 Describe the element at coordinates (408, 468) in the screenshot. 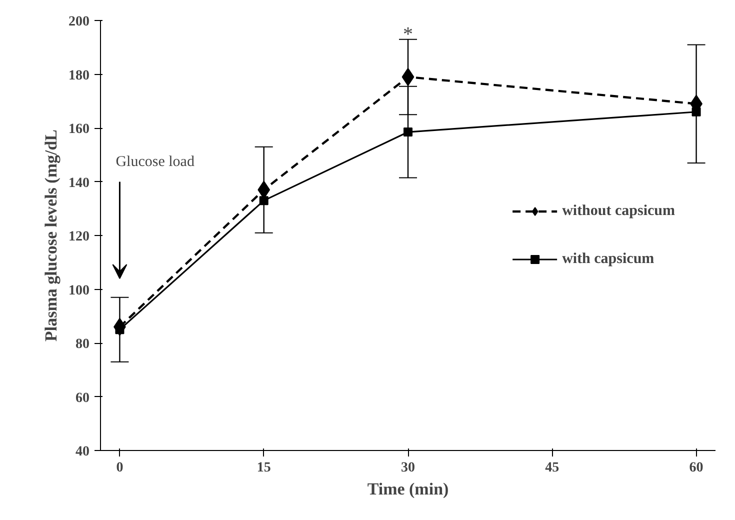

I see `x-tick-label: 30` at that location.